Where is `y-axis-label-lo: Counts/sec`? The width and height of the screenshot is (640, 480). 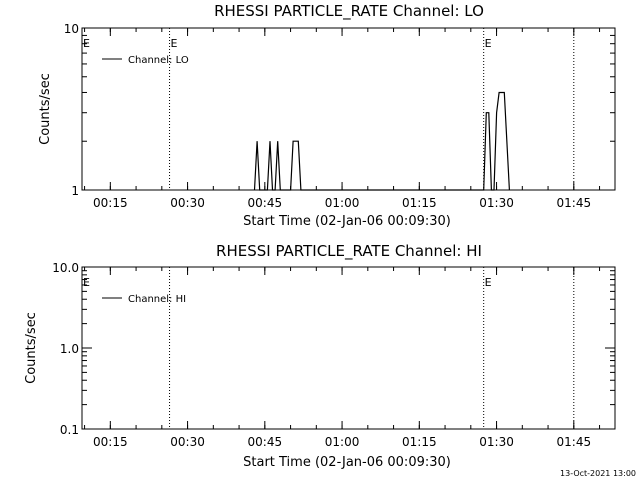 y-axis-label-lo: Counts/sec is located at coordinates (45, 109).